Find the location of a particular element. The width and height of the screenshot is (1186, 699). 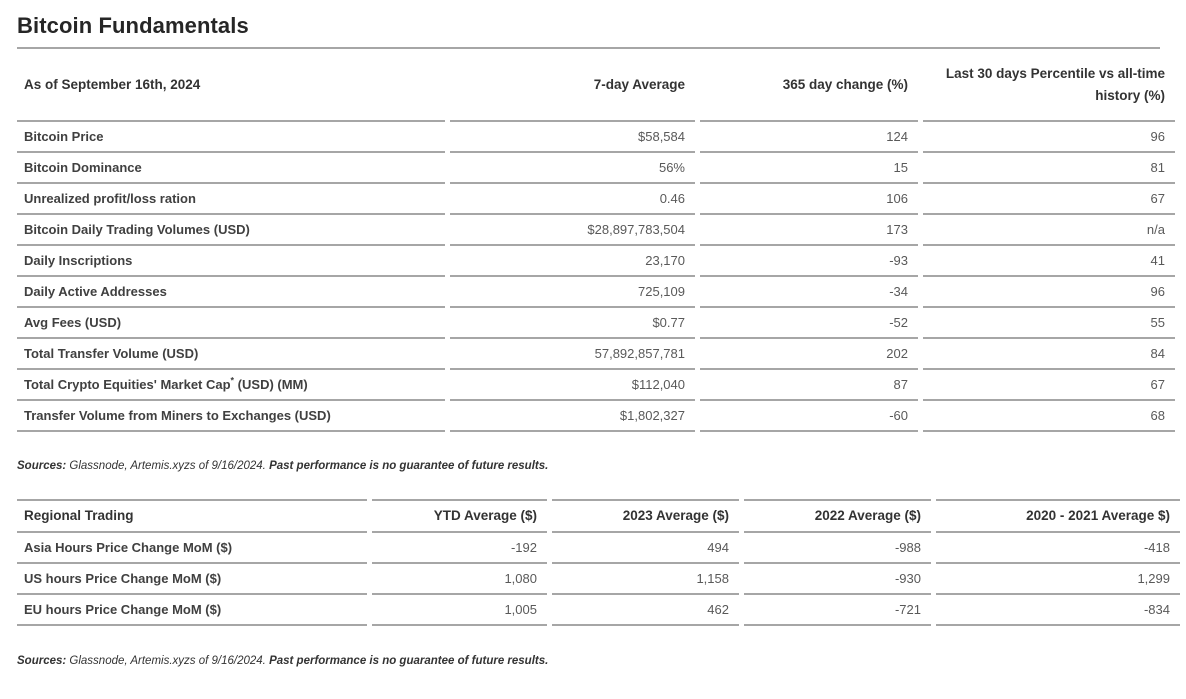

cell-365day-change: 15 is located at coordinates (809, 168).